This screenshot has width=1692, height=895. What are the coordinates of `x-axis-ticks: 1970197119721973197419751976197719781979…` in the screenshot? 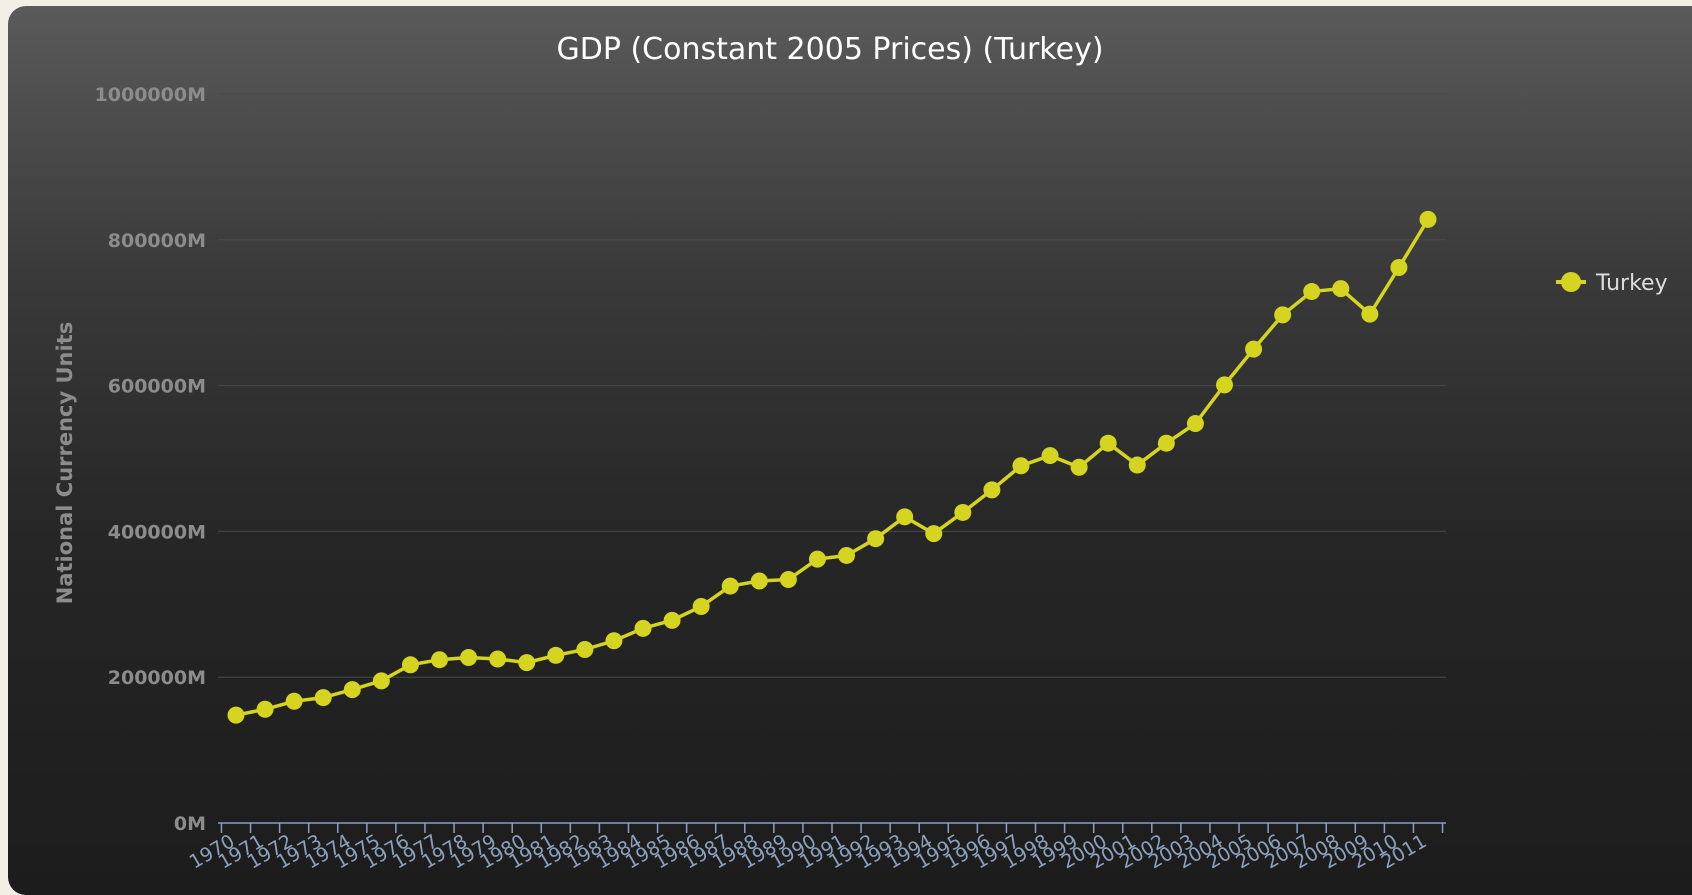 It's located at (815, 848).